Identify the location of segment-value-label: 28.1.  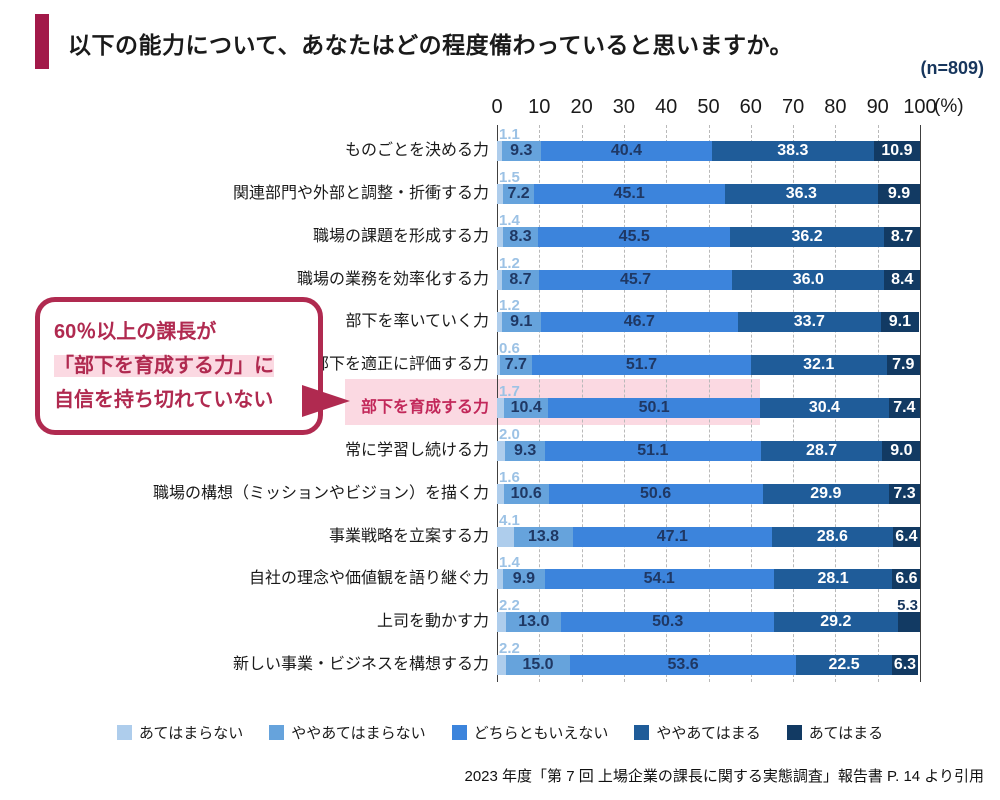
(833, 579).